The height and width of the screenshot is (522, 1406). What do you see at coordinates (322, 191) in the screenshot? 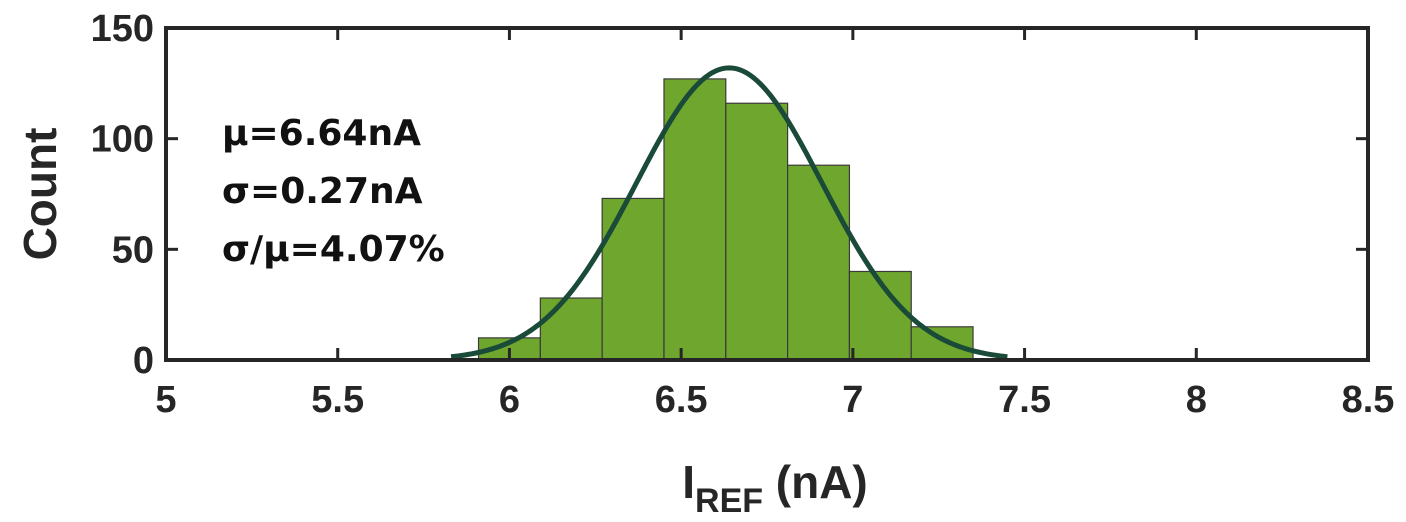
I see `stat-annotation-2: σ=0.27nA` at bounding box center [322, 191].